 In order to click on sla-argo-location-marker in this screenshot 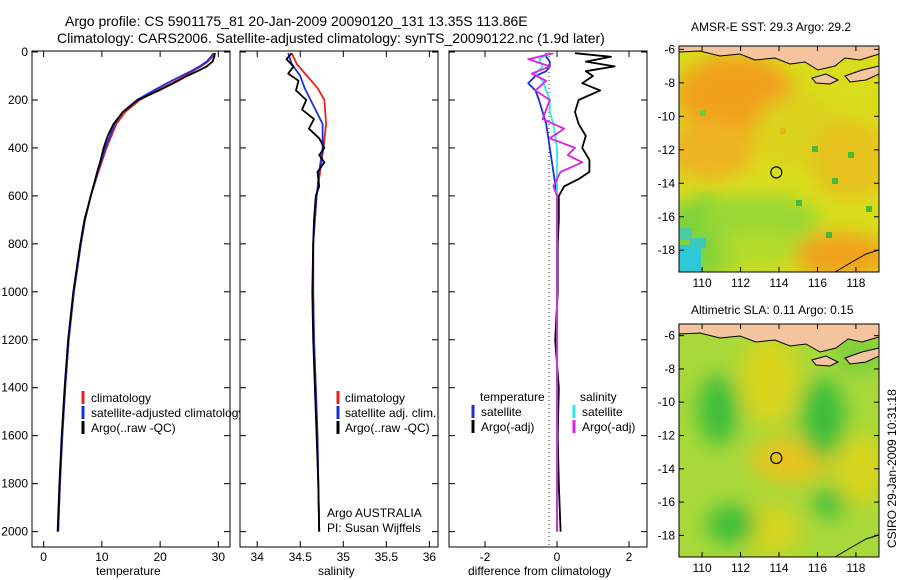, I will do `click(776, 458)`.